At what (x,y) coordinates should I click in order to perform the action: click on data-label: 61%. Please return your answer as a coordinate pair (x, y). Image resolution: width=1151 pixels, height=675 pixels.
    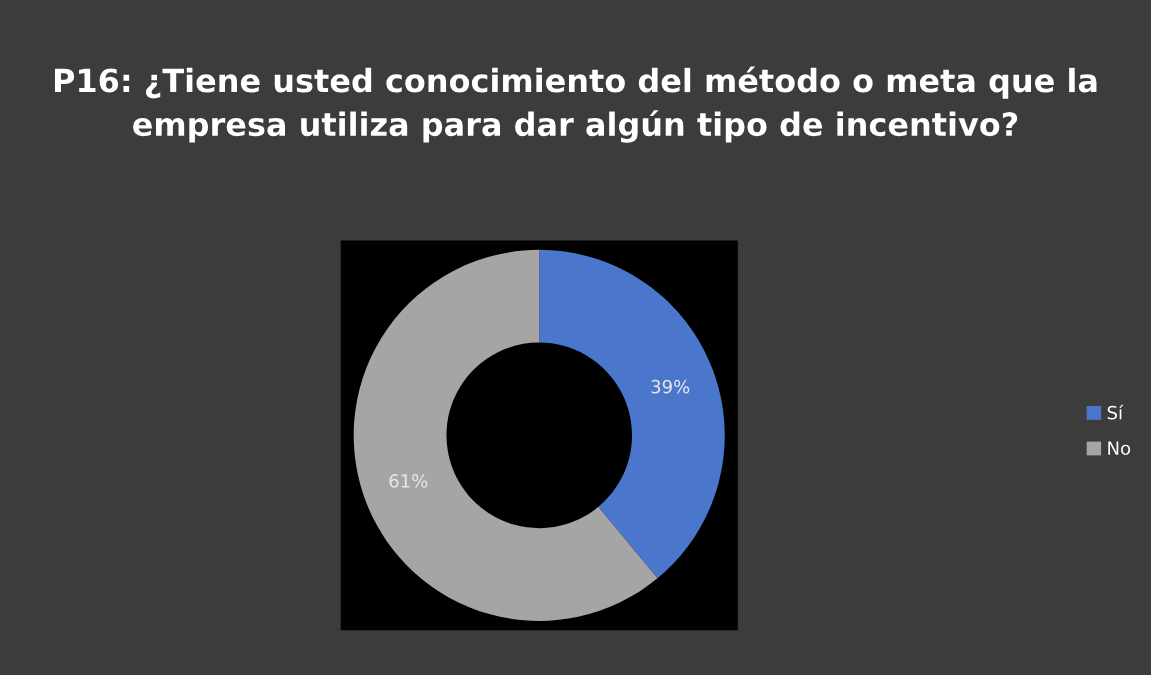
    Looking at the image, I should click on (408, 481).